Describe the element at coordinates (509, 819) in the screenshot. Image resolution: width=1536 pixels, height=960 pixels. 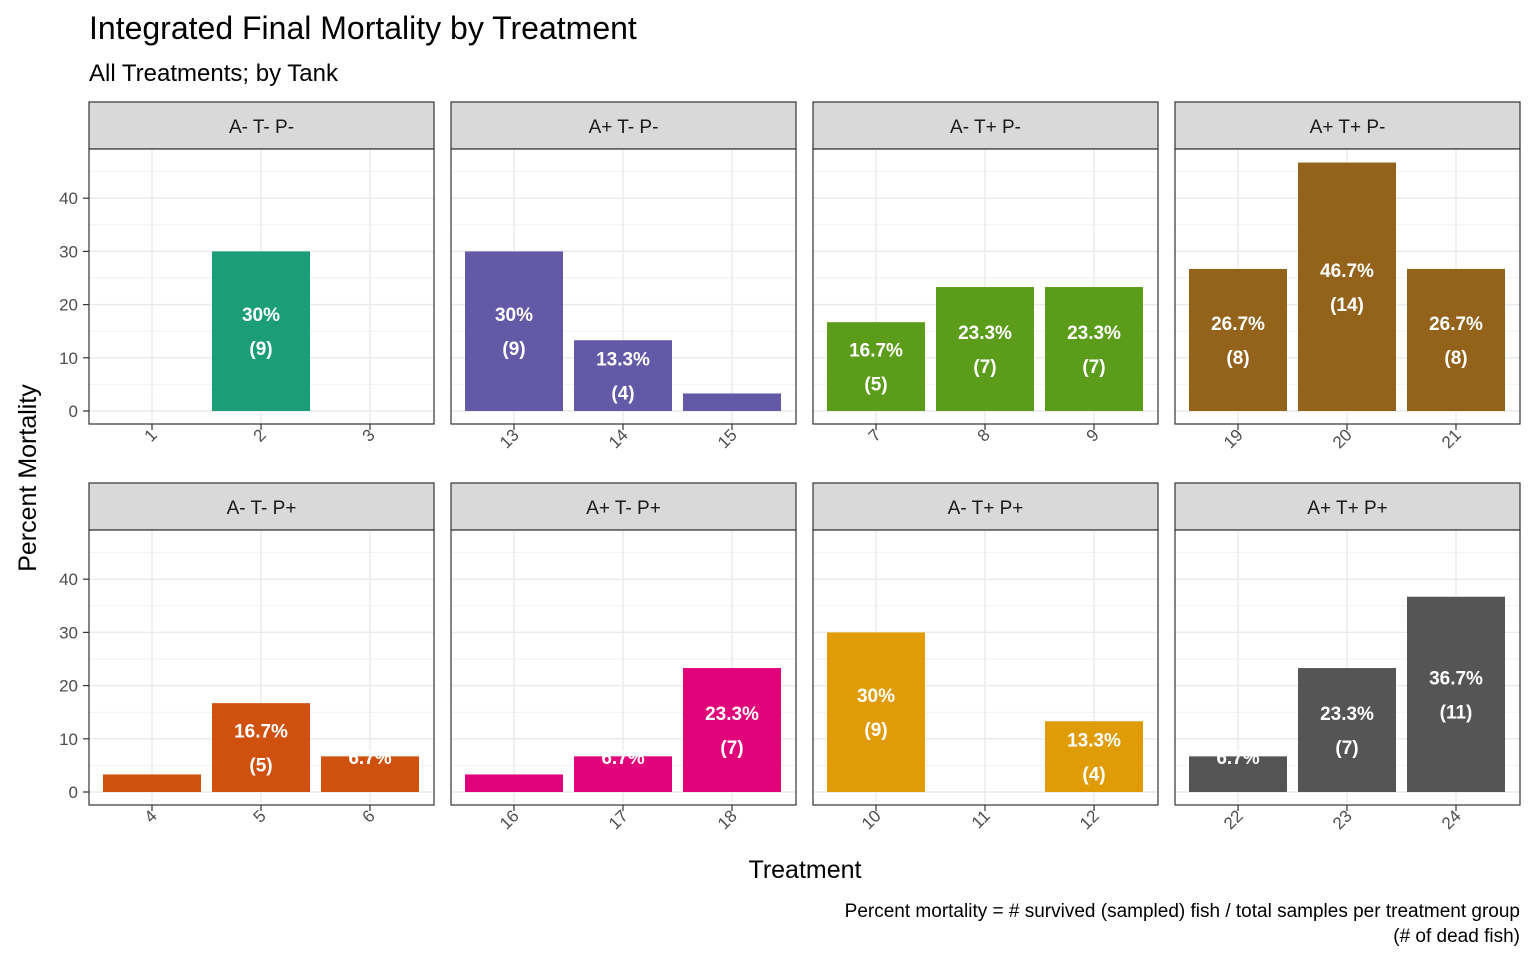
I see `x-tick-label: 16` at that location.